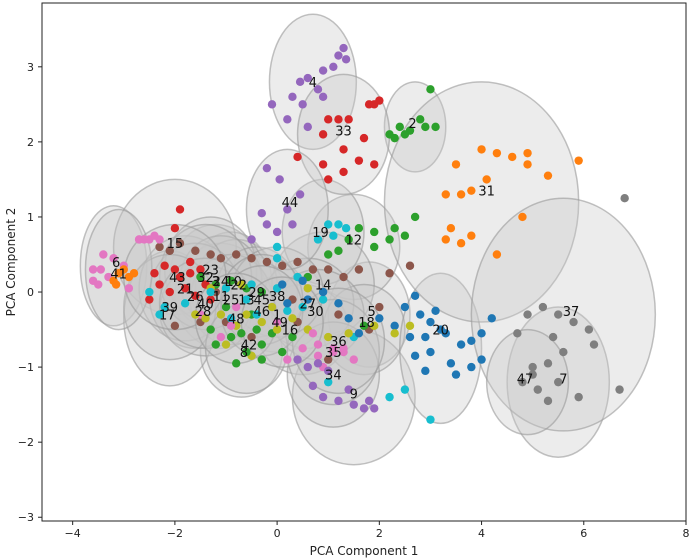  Describe the element at coordinates (262, 312) in the screenshot. I see `cluster-label-46: 46` at that location.